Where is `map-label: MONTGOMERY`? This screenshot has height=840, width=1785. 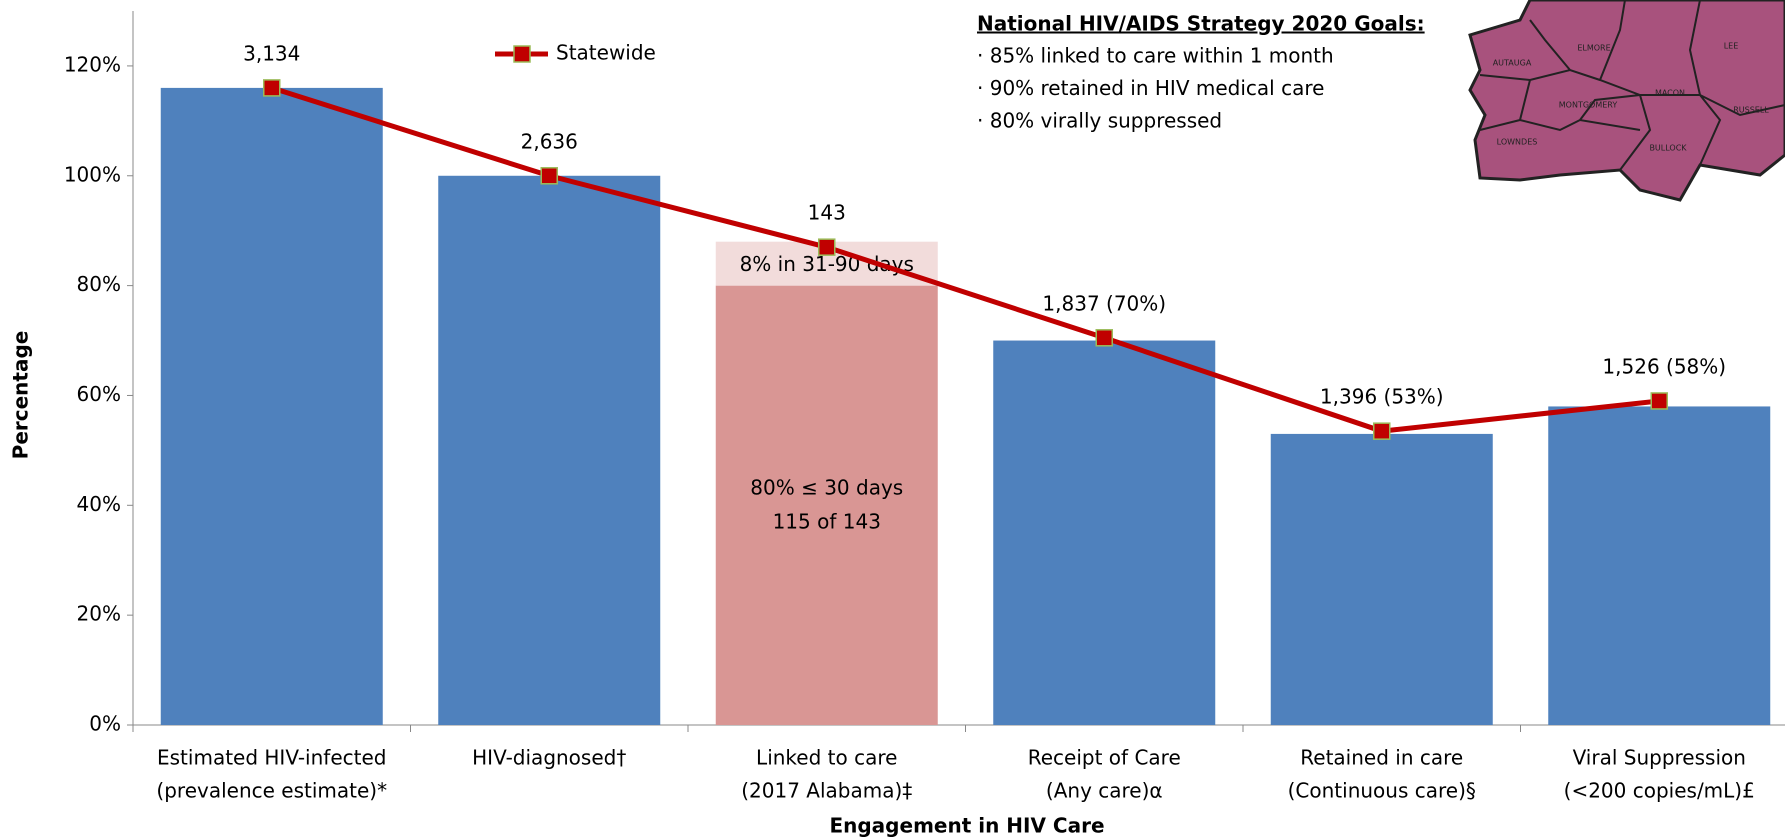
map-label: MONTGOMERY is located at coordinates (1588, 105).